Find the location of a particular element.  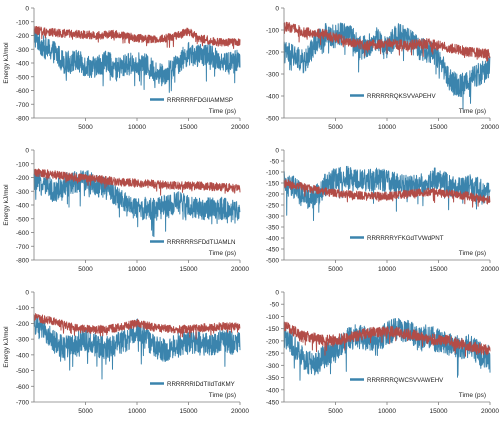

legend-label: RRRRRRQWCSVVAWEHV is located at coordinates (405, 380).